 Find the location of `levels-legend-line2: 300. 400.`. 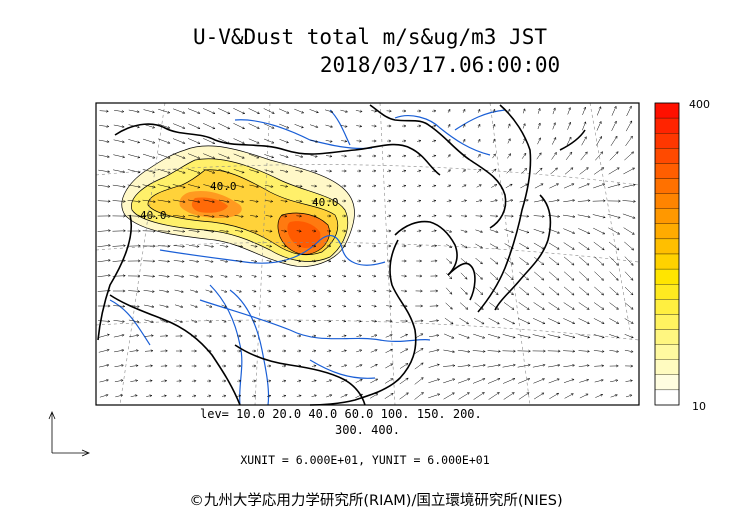

levels-legend-line2: 300. 400. is located at coordinates (367, 430).